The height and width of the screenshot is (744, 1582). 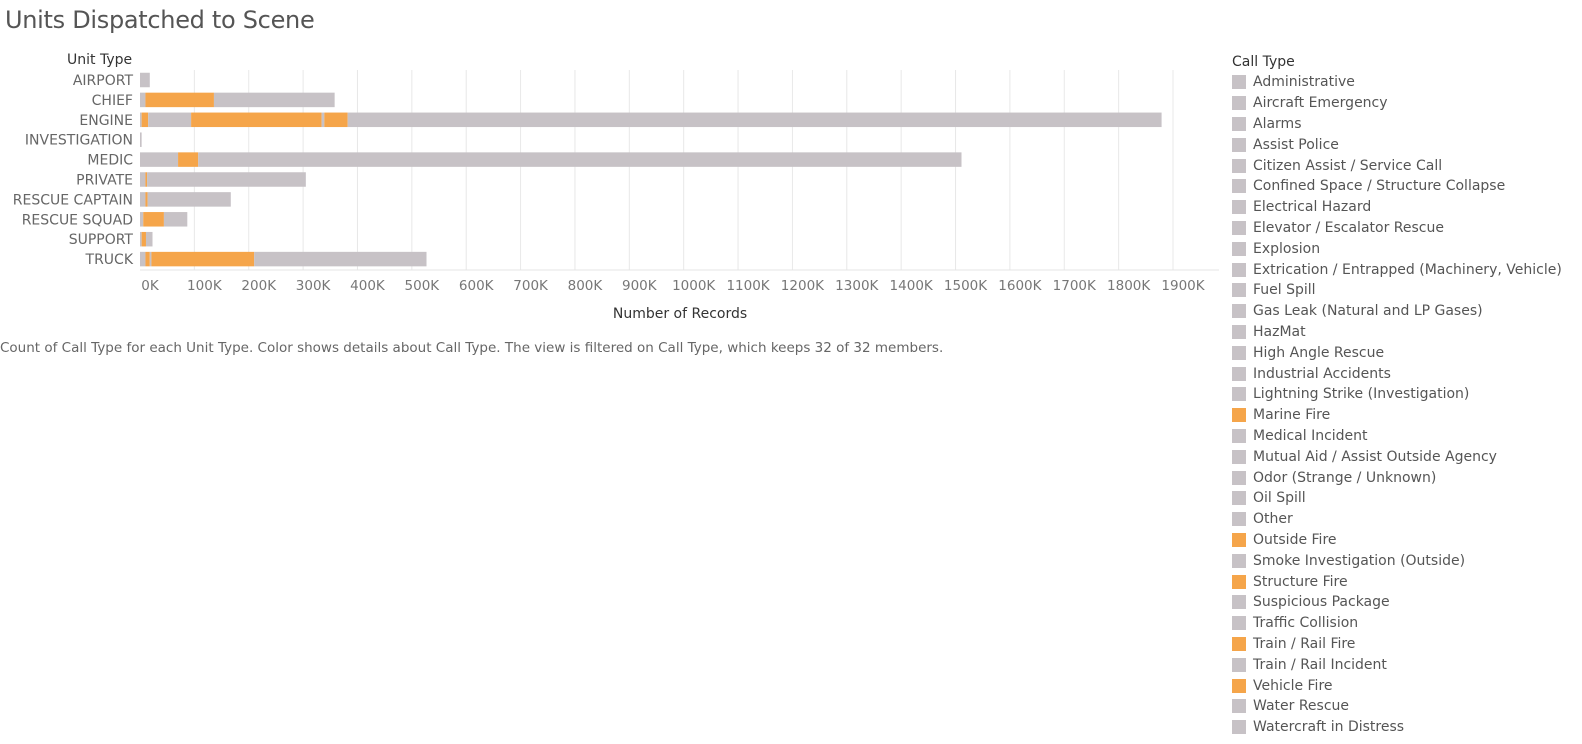 I want to click on category-label: CHIEF, so click(x=112, y=101).